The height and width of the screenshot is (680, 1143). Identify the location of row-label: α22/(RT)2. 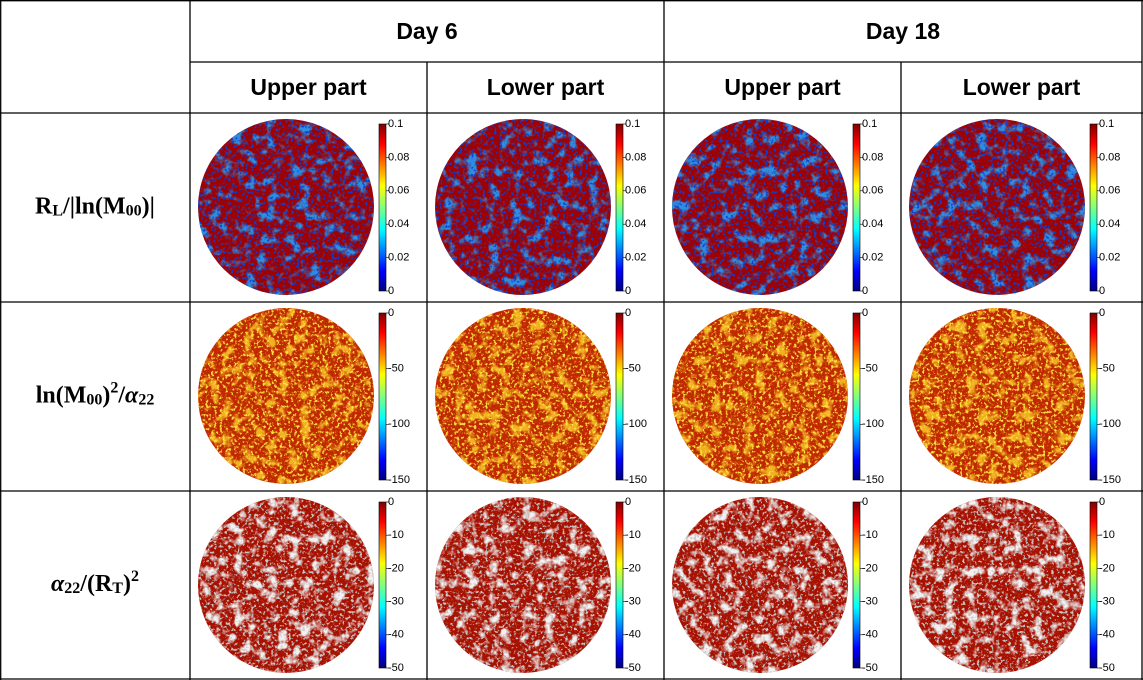
(95, 582).